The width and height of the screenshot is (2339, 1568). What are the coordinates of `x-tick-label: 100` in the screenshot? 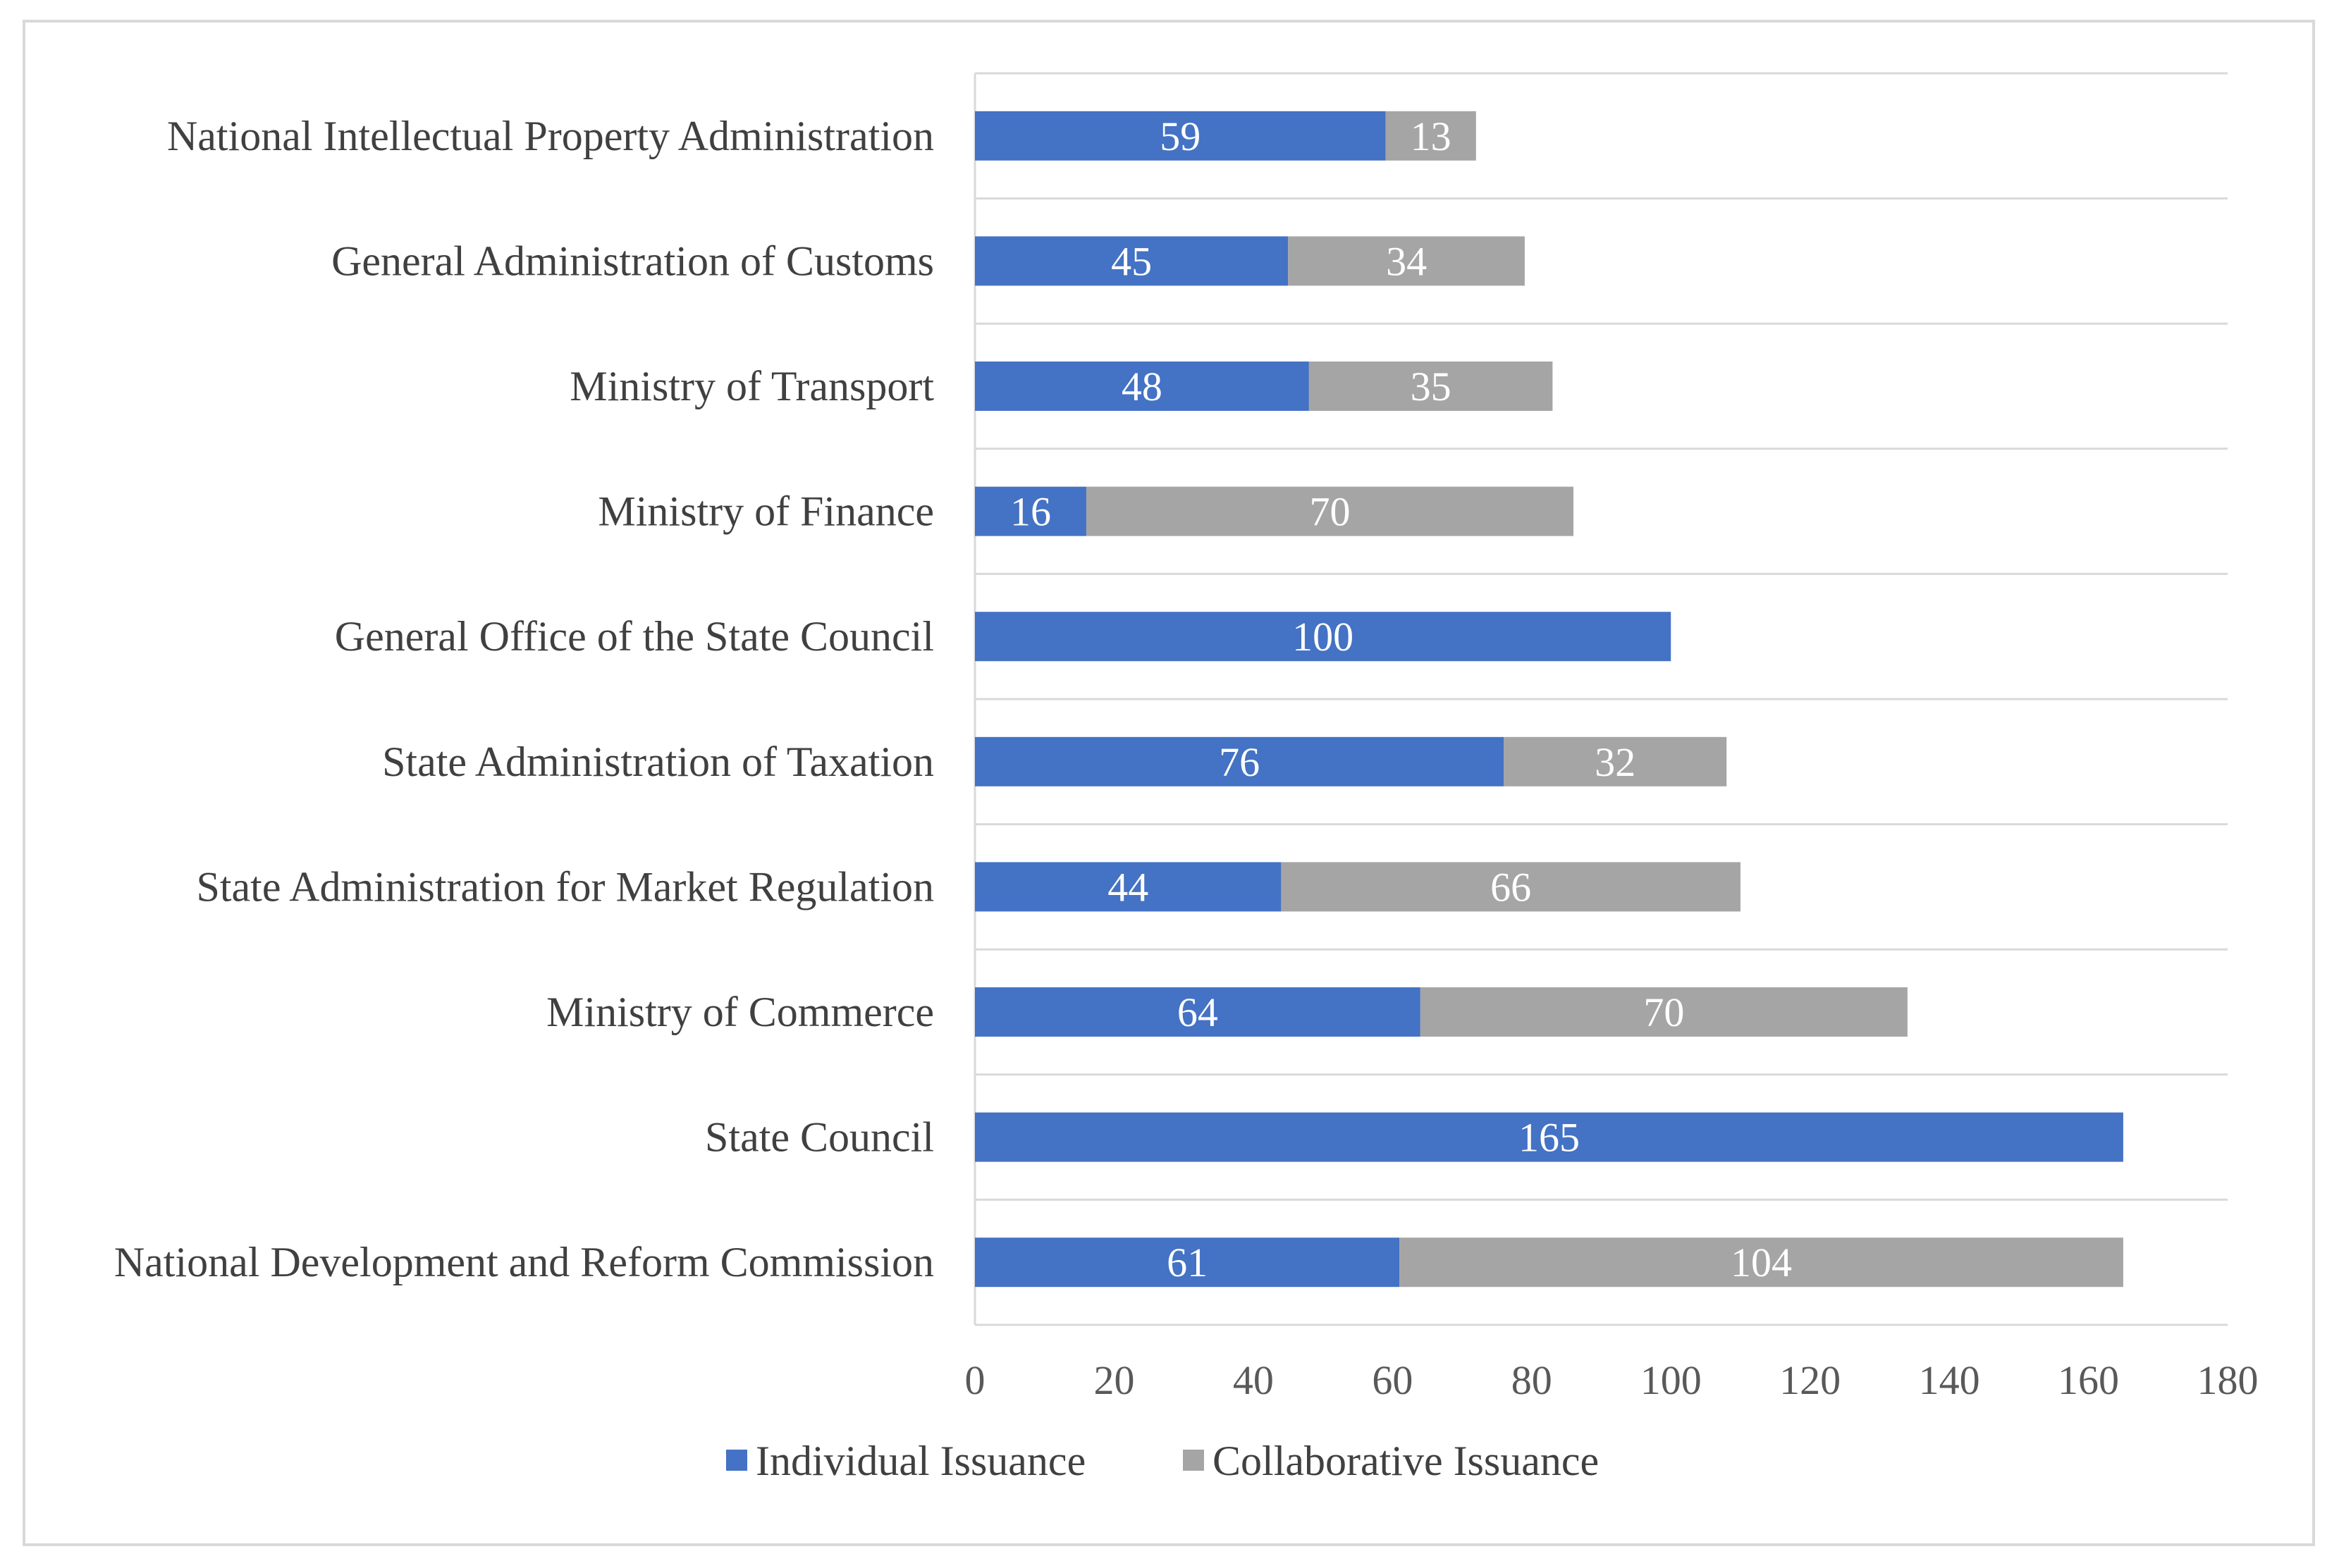 It's located at (1671, 1380).